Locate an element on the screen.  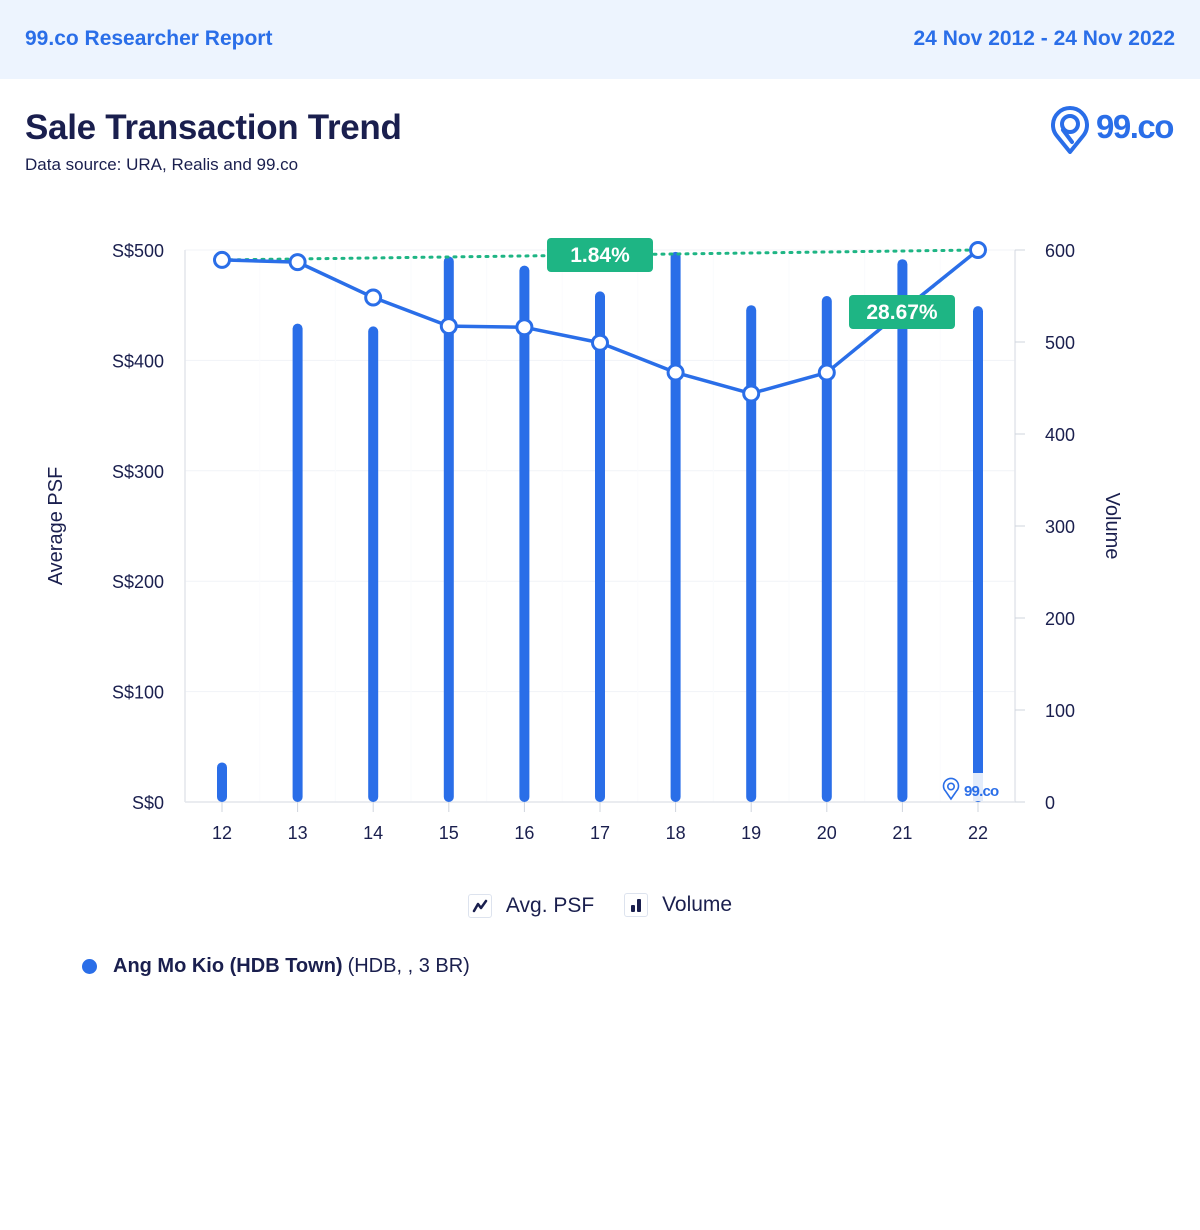
left-axis-tick-label: S$0 is located at coordinates (148, 803).